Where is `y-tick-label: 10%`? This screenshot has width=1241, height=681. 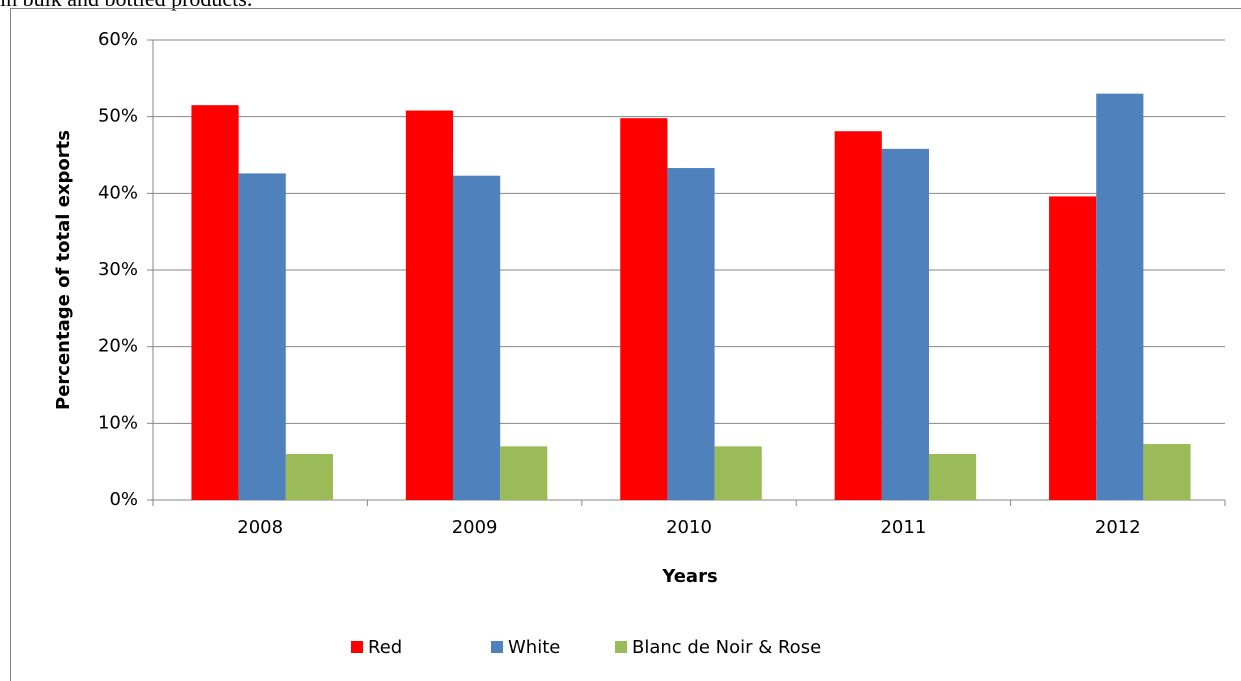 y-tick-label: 10% is located at coordinates (118, 422).